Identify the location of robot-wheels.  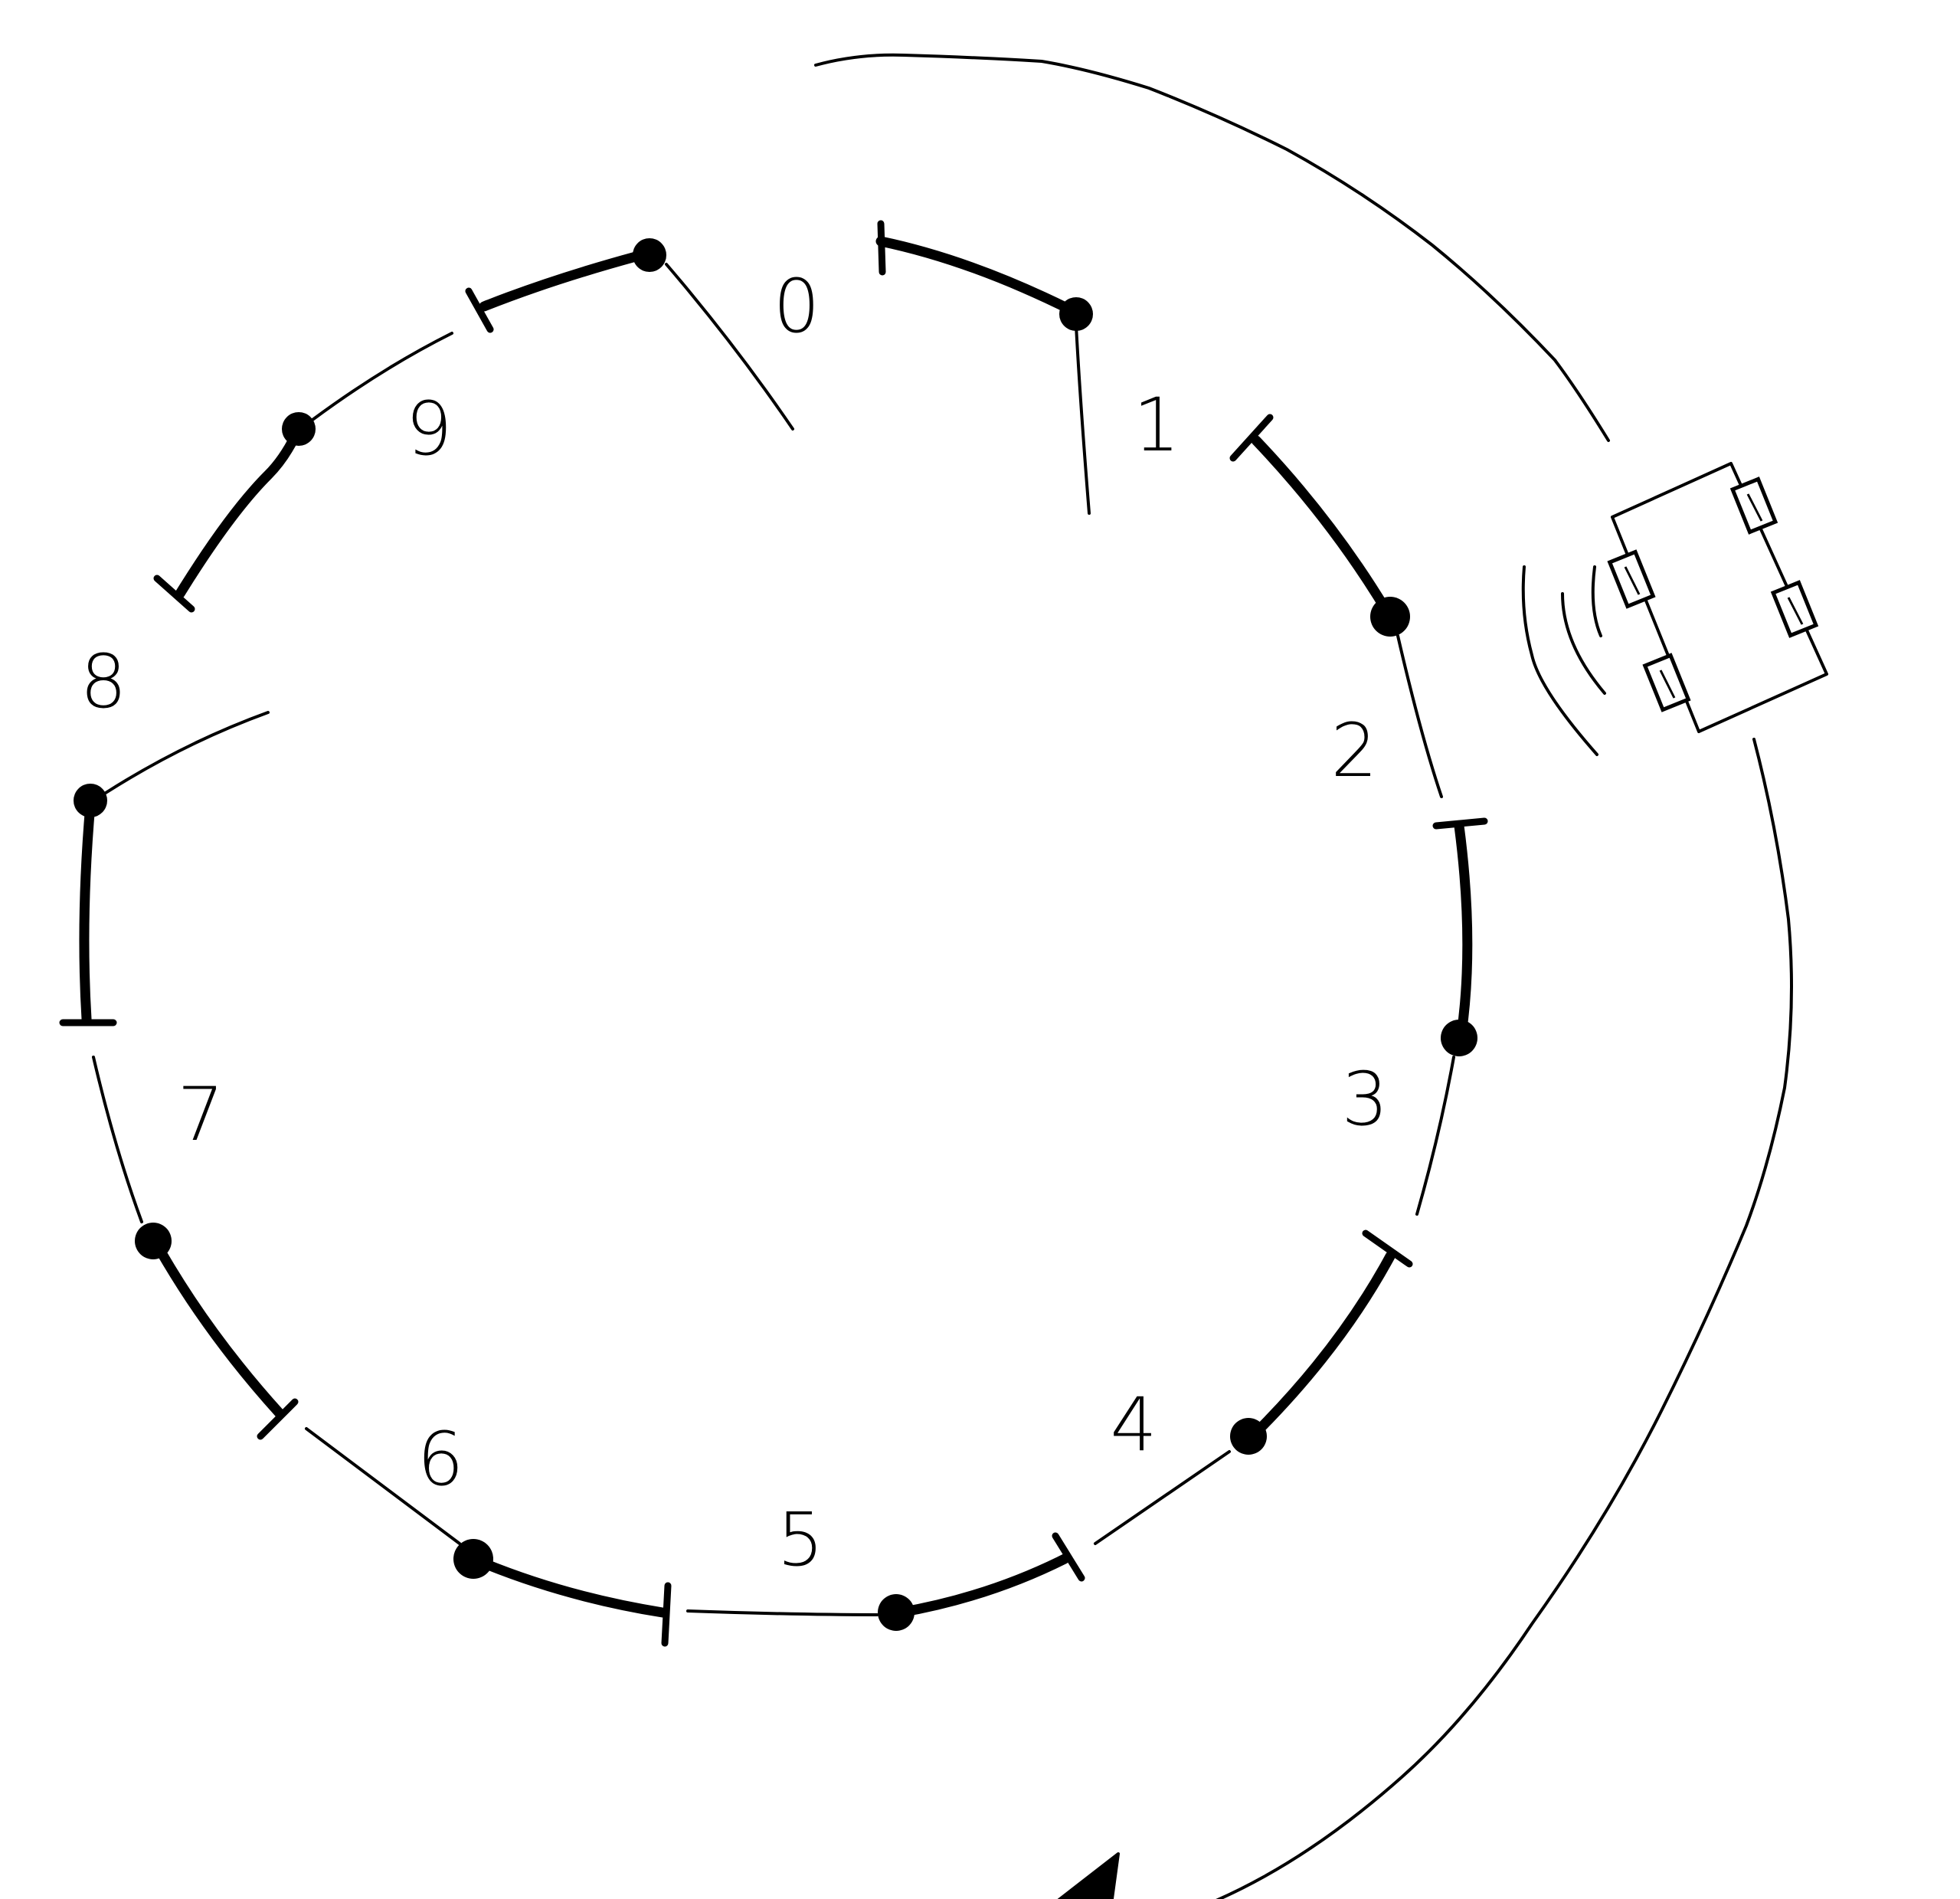
(1713, 594).